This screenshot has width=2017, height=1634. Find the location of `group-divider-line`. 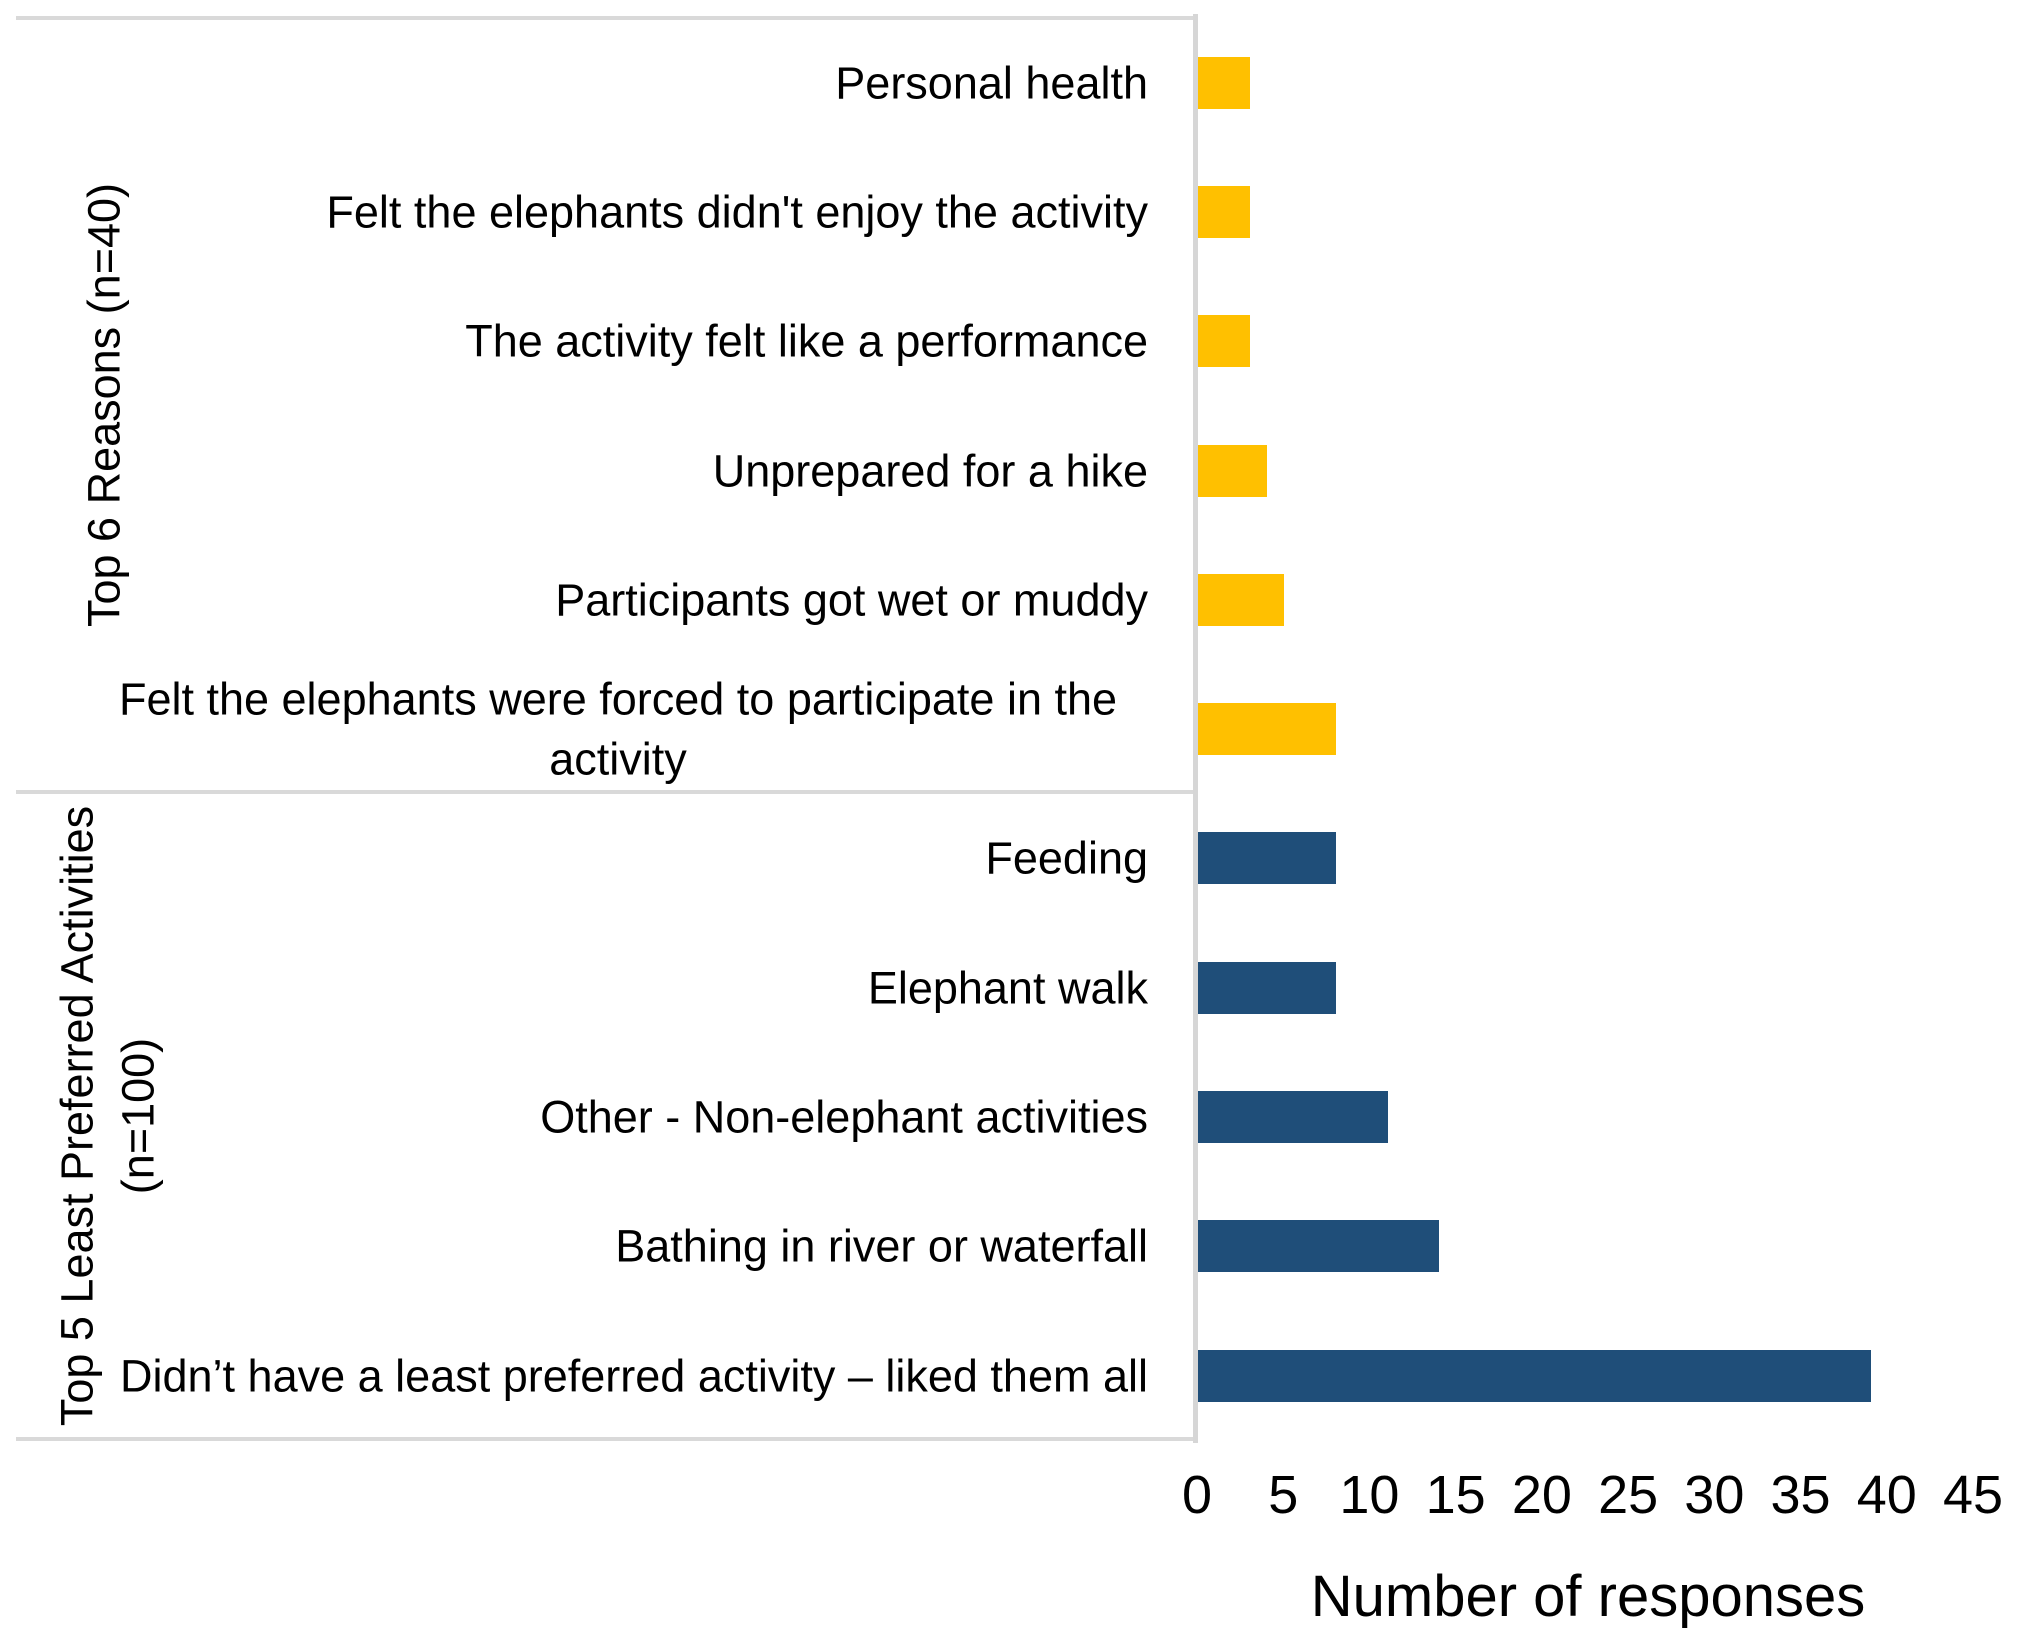

group-divider-line is located at coordinates (606, 792).